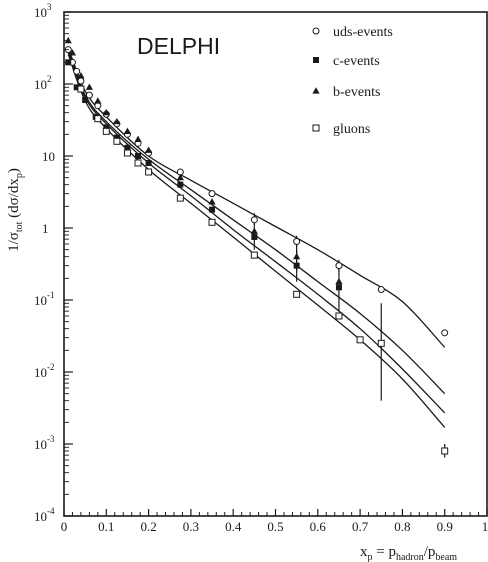 This screenshot has height=562, width=488. I want to click on x-tick-label: 0.1, so click(106, 526).